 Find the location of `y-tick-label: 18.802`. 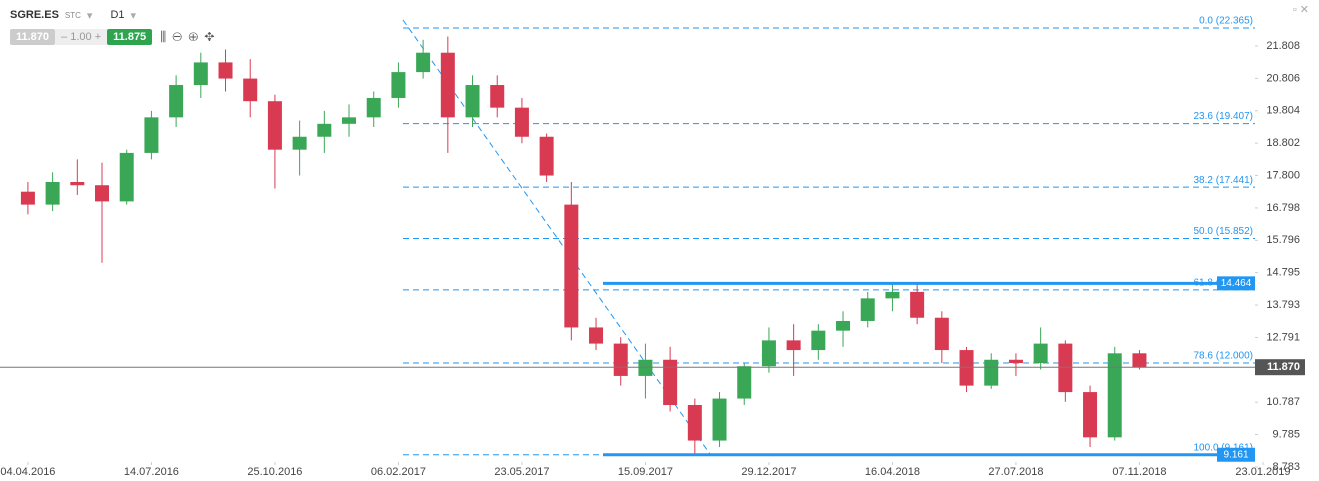

y-tick-label: 18.802 is located at coordinates (1283, 143).